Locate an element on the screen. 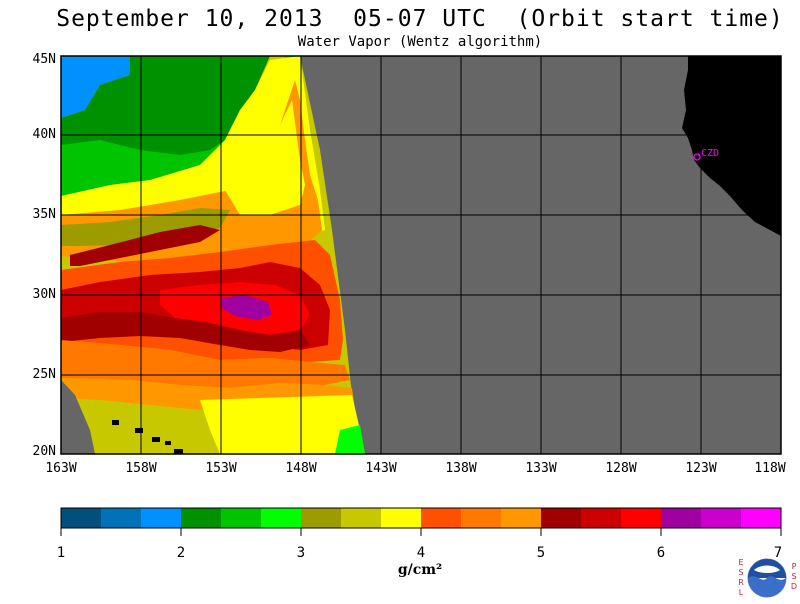 Image resolution: width=800 pixels, height=604 pixels. lon-label-138w: 138W is located at coordinates (461, 468).